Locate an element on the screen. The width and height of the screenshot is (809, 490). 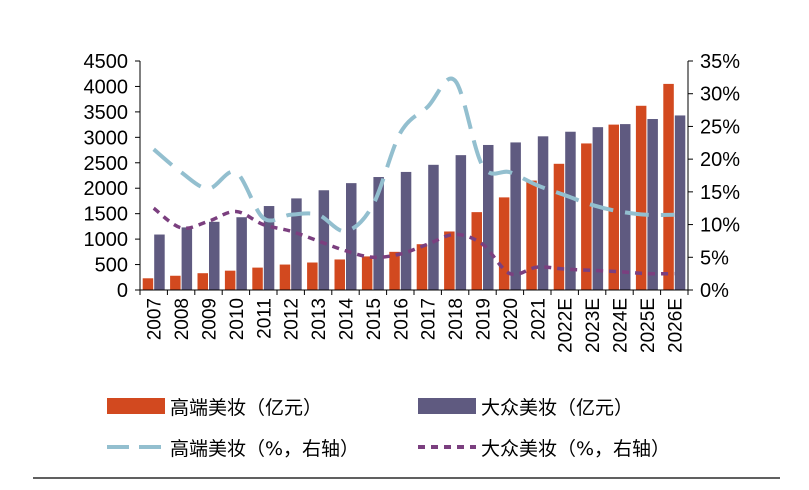
x-tick-label: 2018 is located at coordinates (456, 319).